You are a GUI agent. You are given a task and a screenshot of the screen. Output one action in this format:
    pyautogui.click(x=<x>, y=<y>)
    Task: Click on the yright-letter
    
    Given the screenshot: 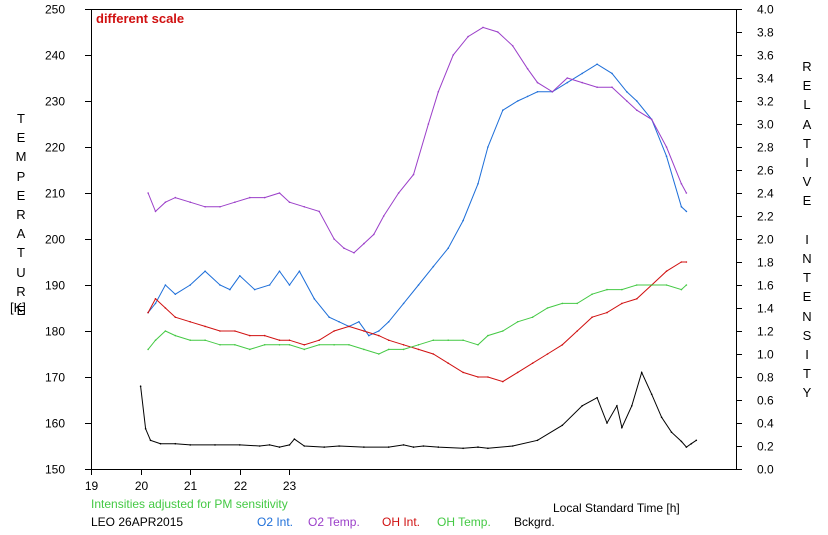 What is the action you would take?
    pyautogui.click(x=807, y=220)
    